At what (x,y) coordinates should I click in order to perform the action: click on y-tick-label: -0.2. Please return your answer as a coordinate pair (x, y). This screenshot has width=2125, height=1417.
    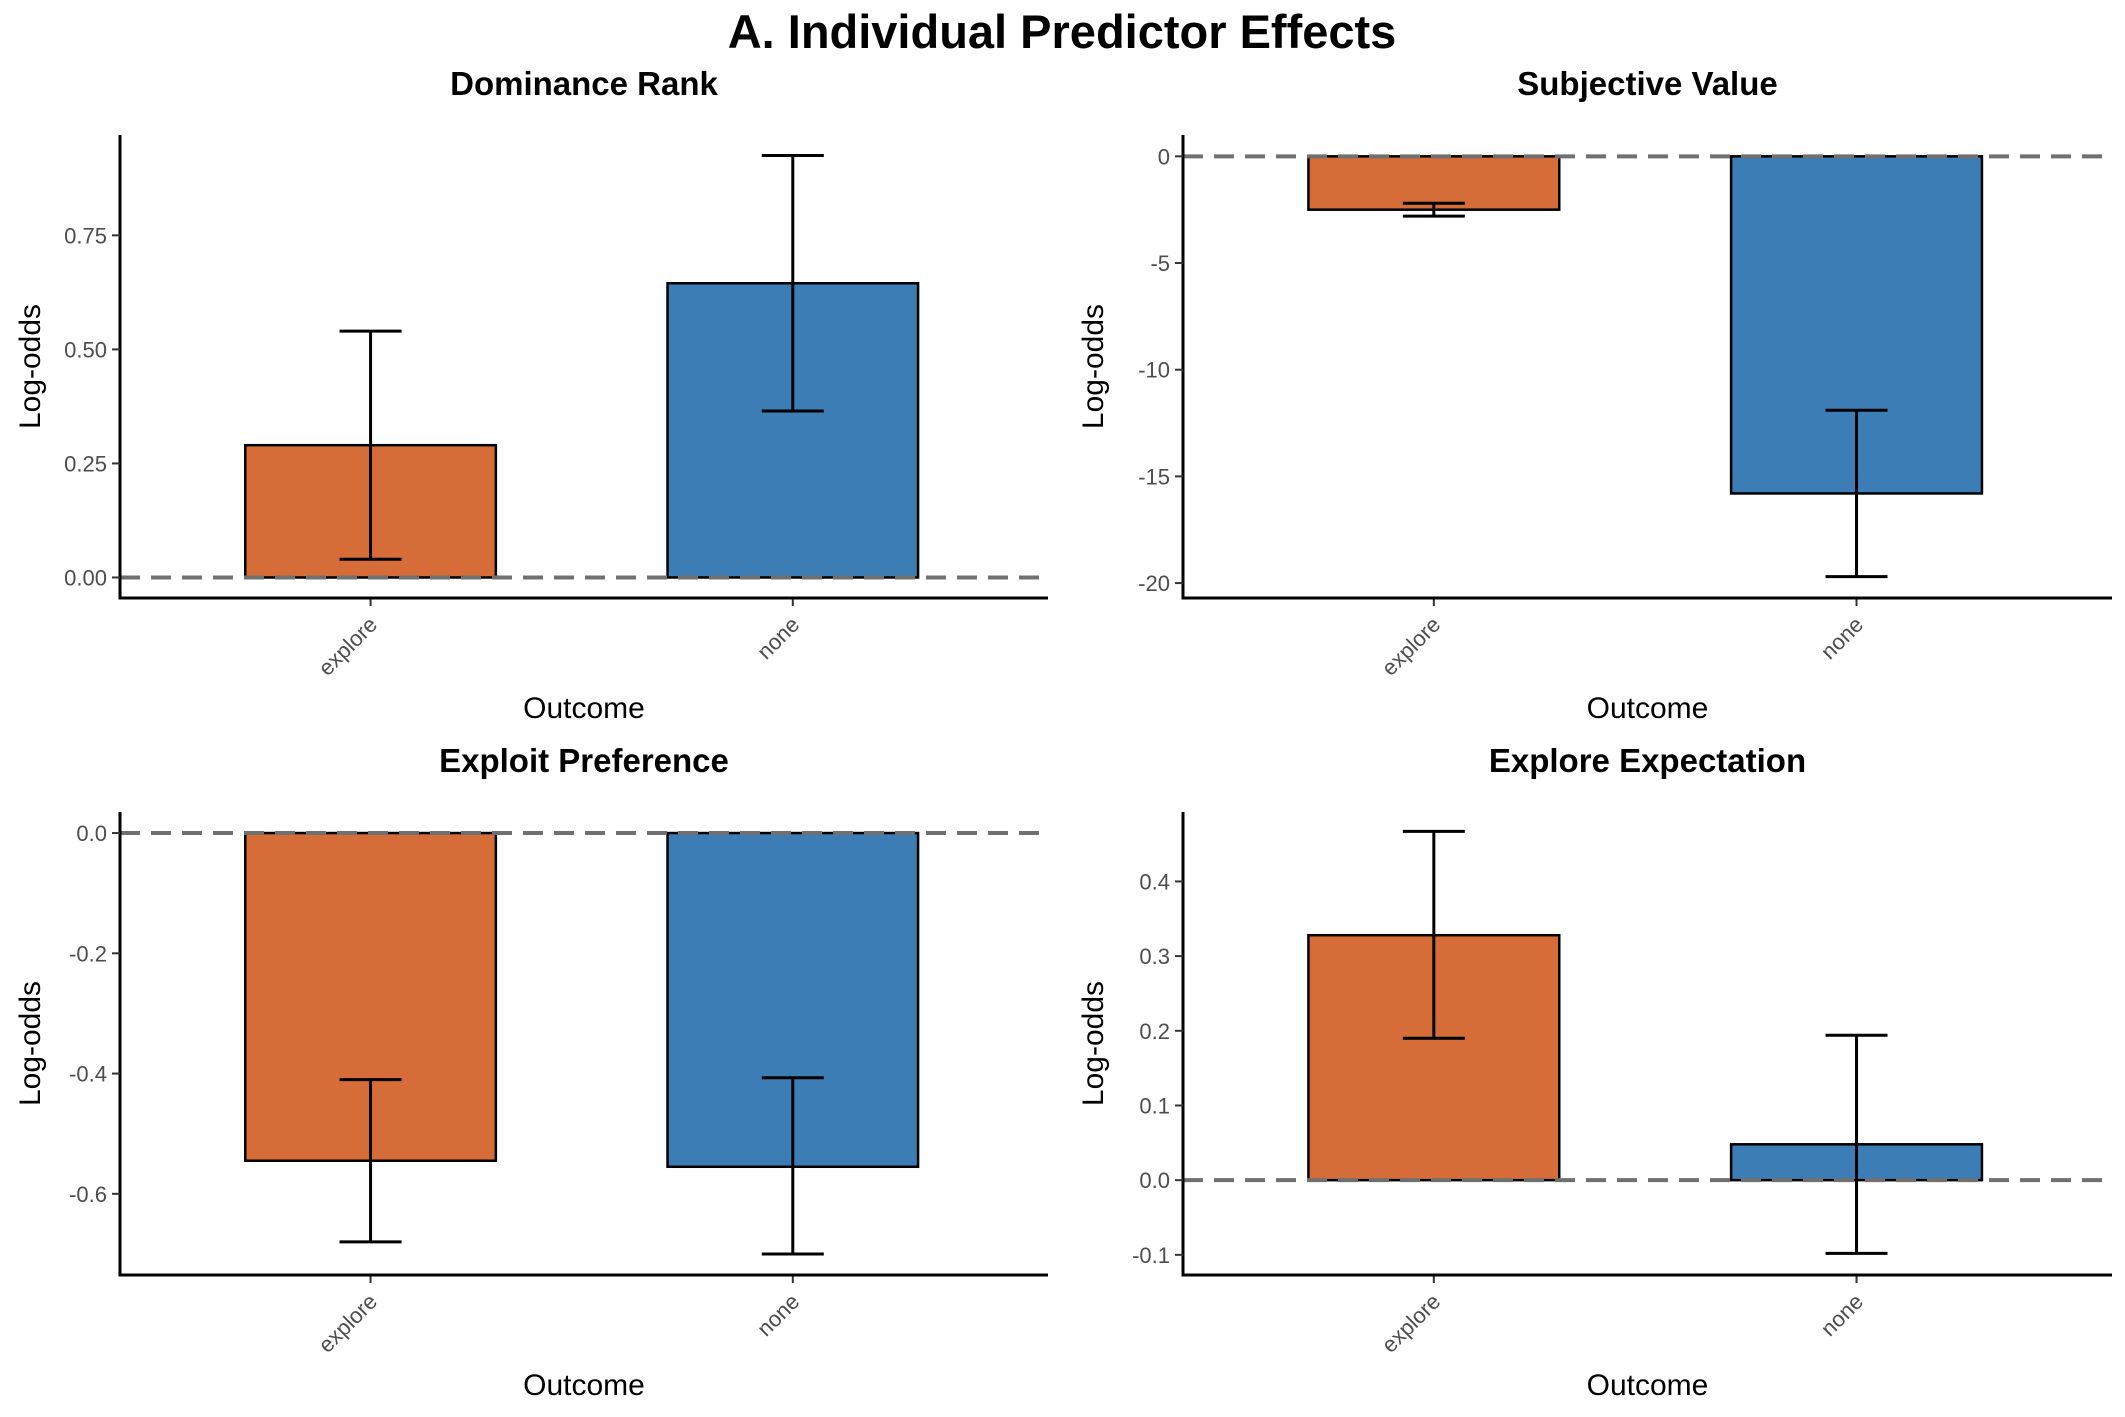
    Looking at the image, I should click on (88, 953).